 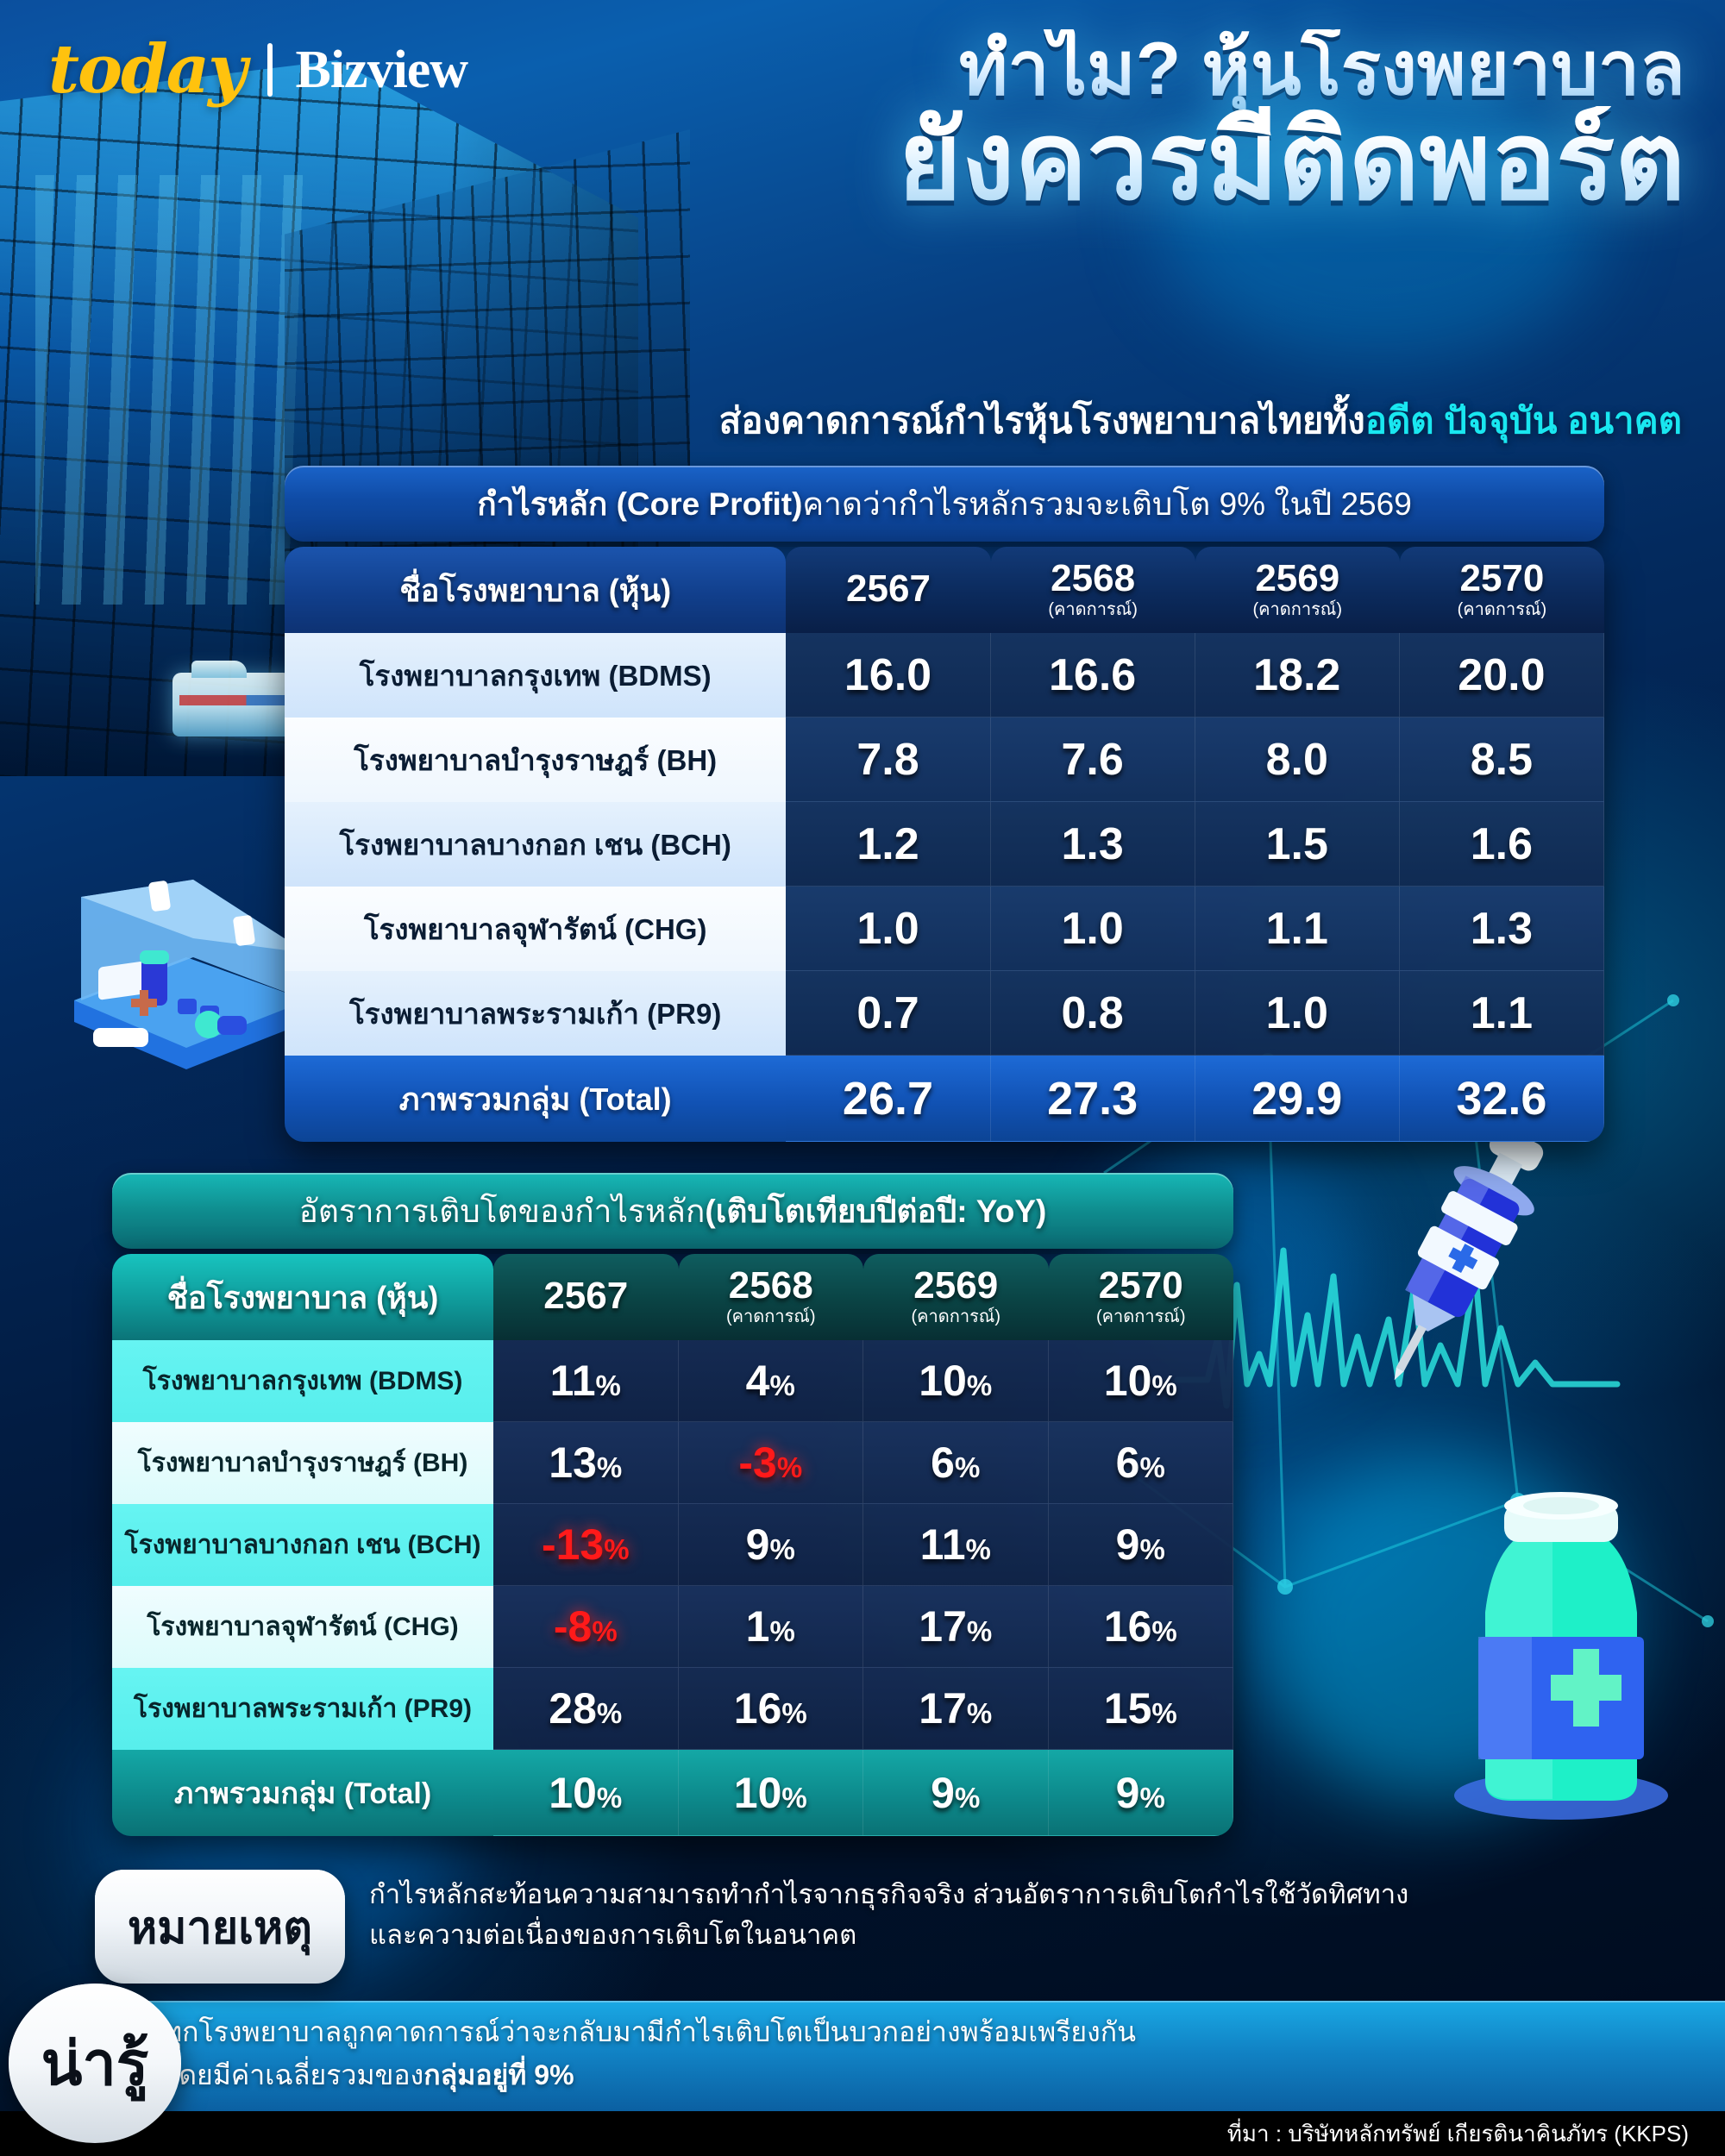 I want to click on row-value: 7.6, so click(x=1093, y=760).